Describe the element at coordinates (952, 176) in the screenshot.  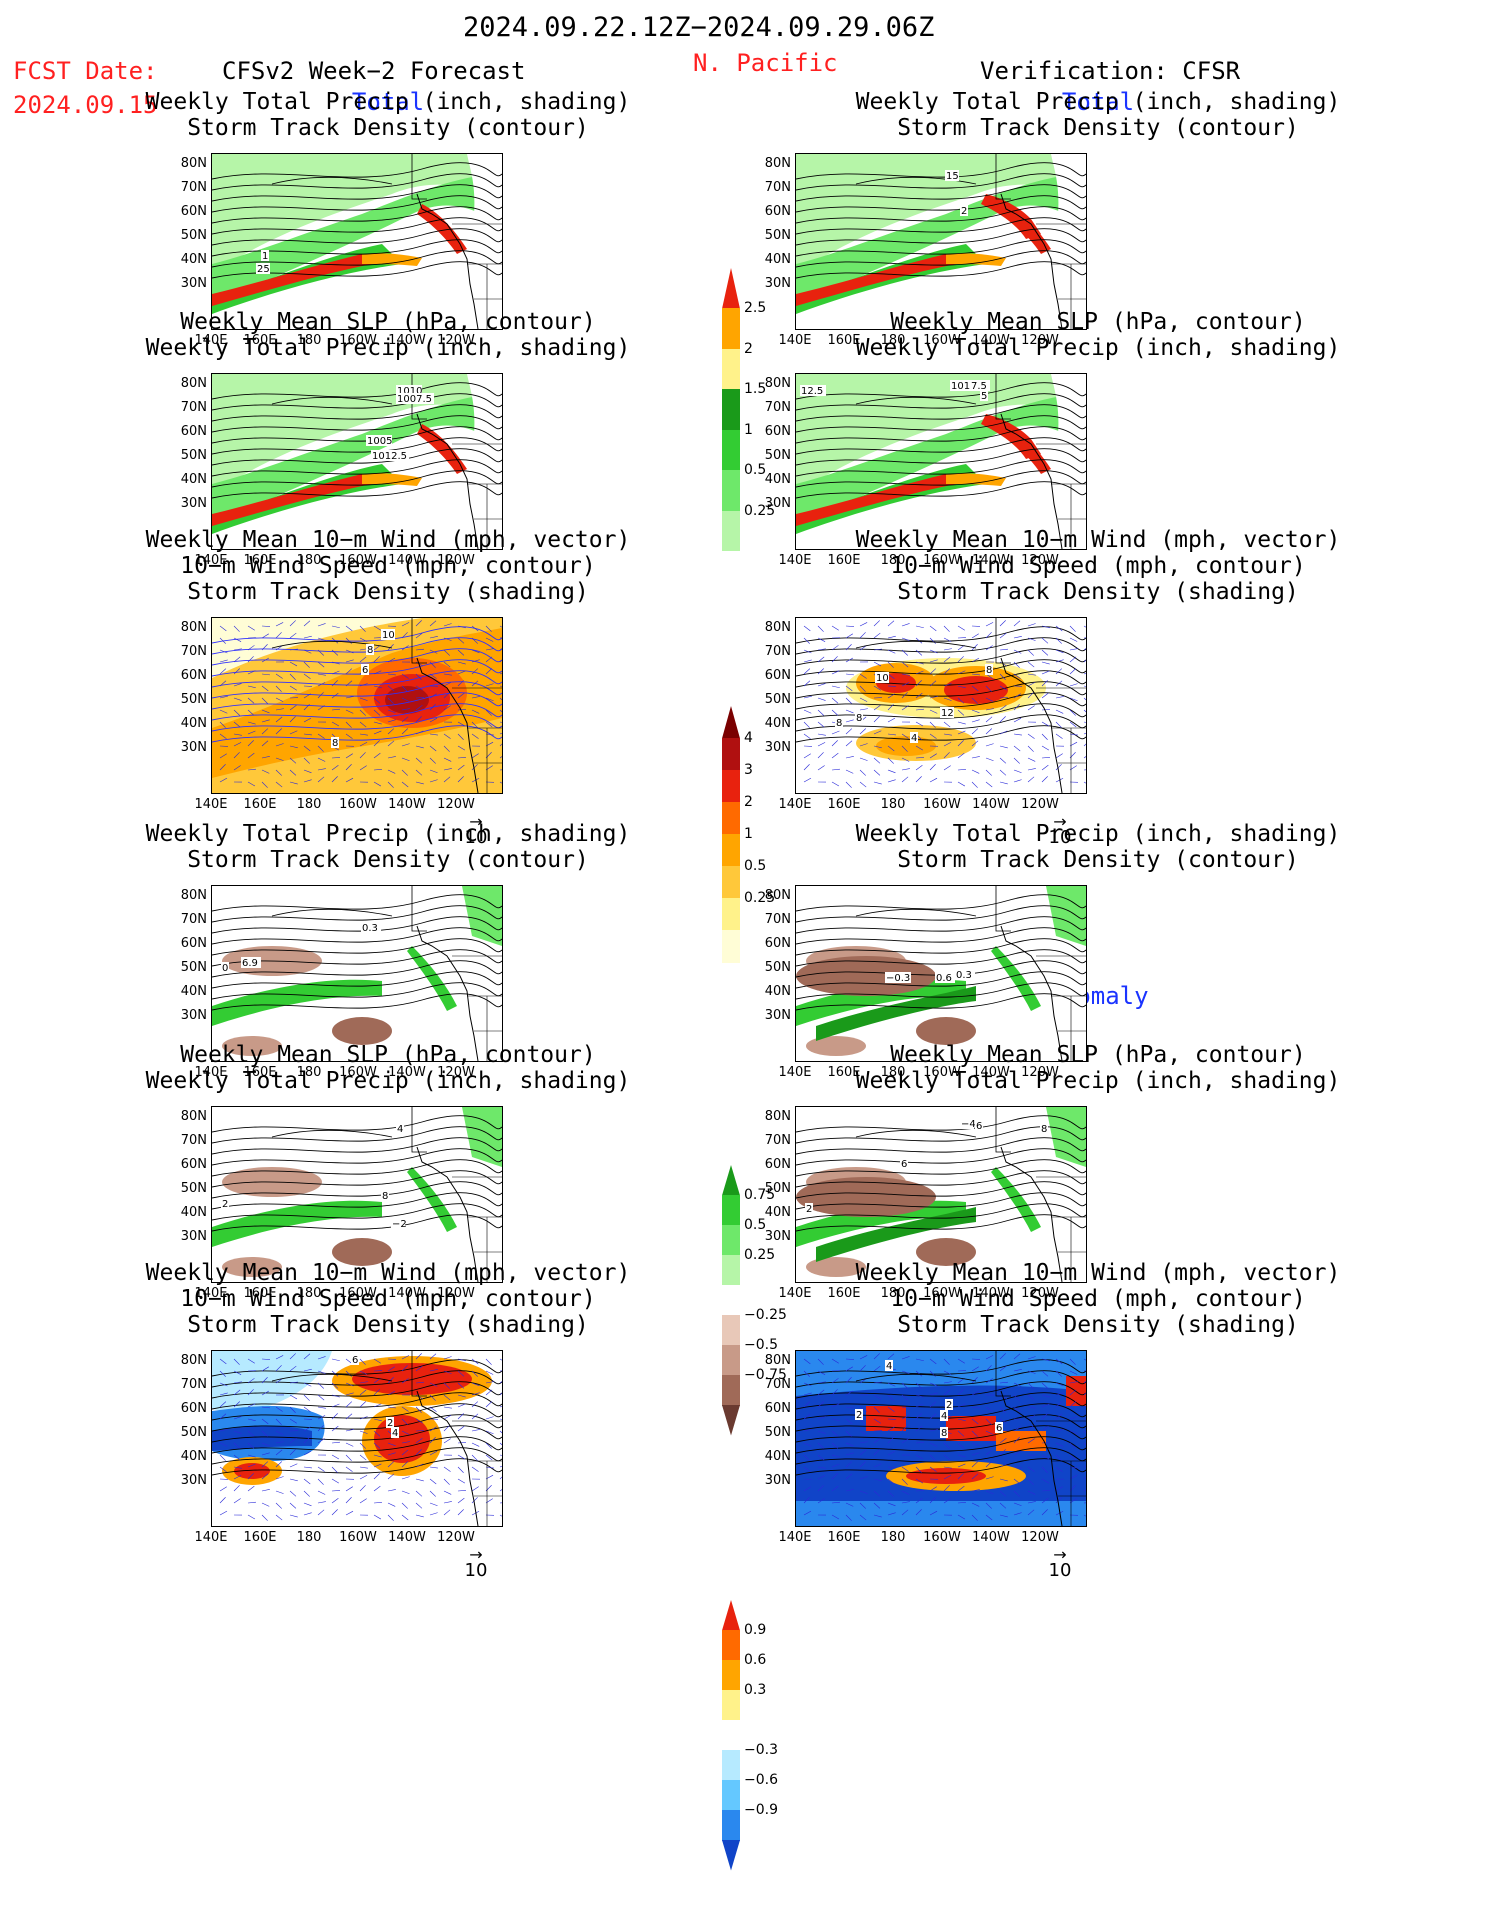
I see `contour-label-t1r-0: 15` at that location.